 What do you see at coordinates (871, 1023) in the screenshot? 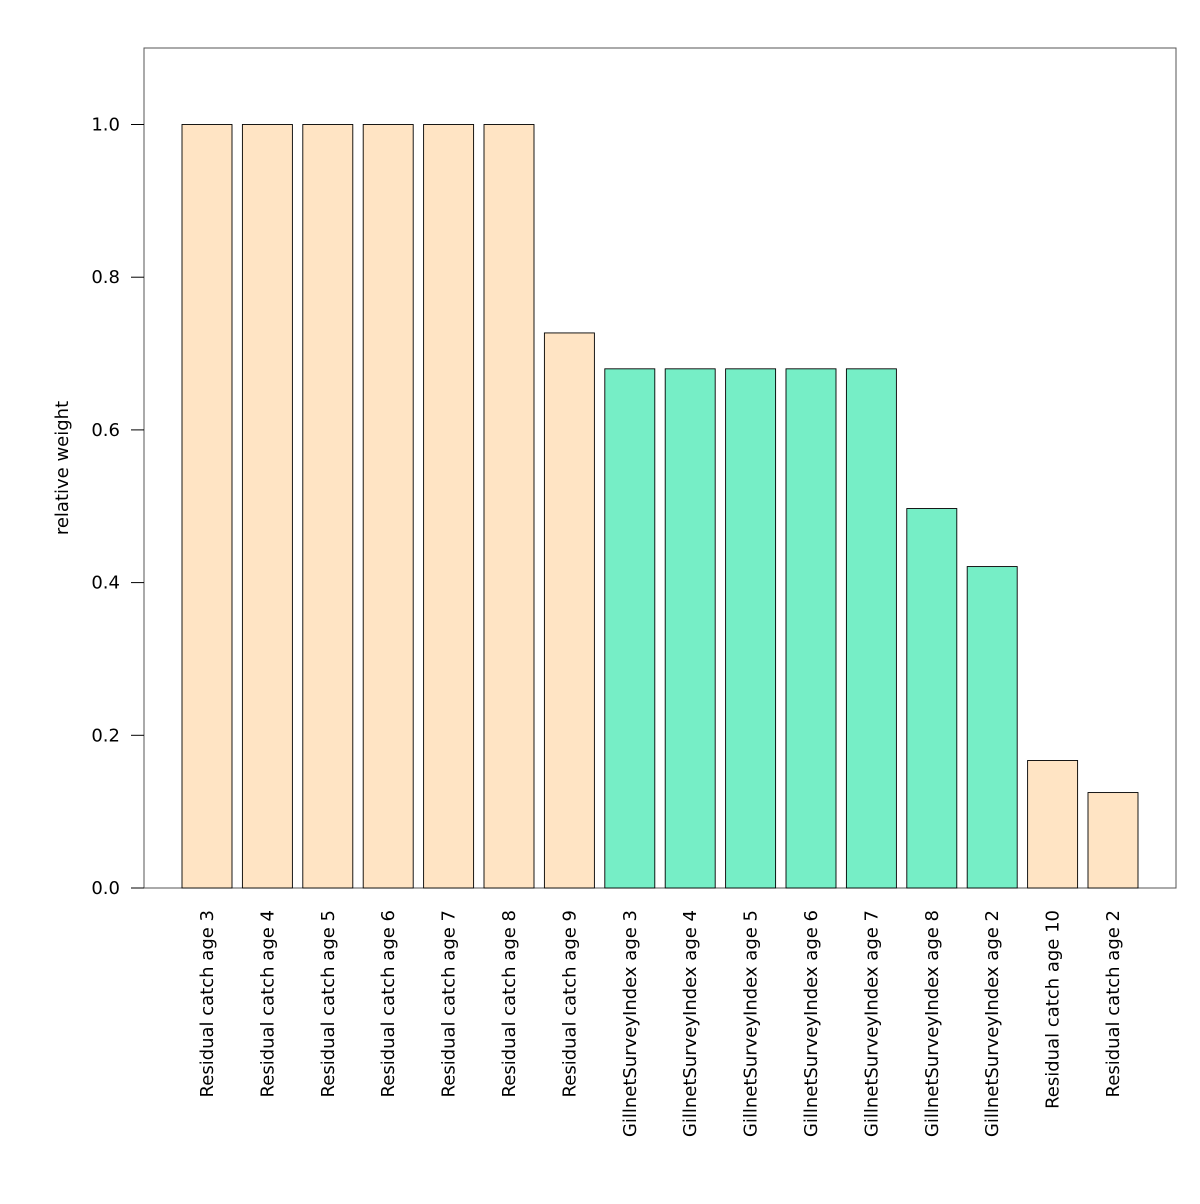
I see `x-tick-label: GillnetSurveyIndex age 7` at bounding box center [871, 1023].